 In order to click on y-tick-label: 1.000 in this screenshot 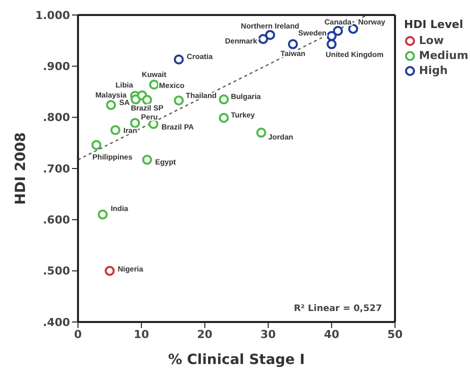, I will do `click(52, 15)`.